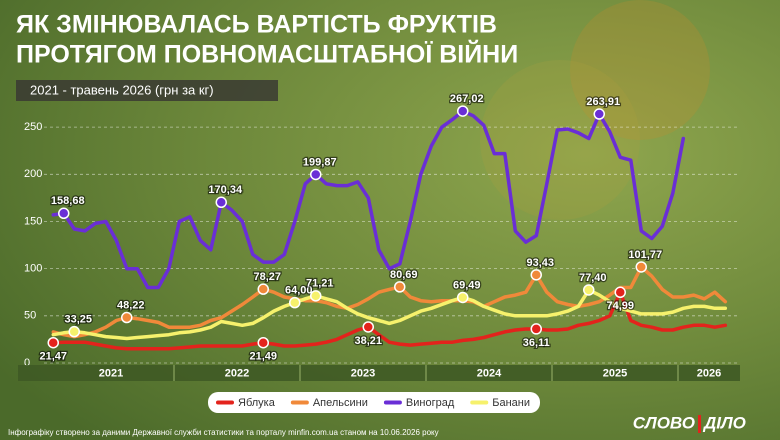 This screenshot has width=780, height=440. What do you see at coordinates (111, 373) in the screenshot?
I see `x-tick-label: 2021` at bounding box center [111, 373].